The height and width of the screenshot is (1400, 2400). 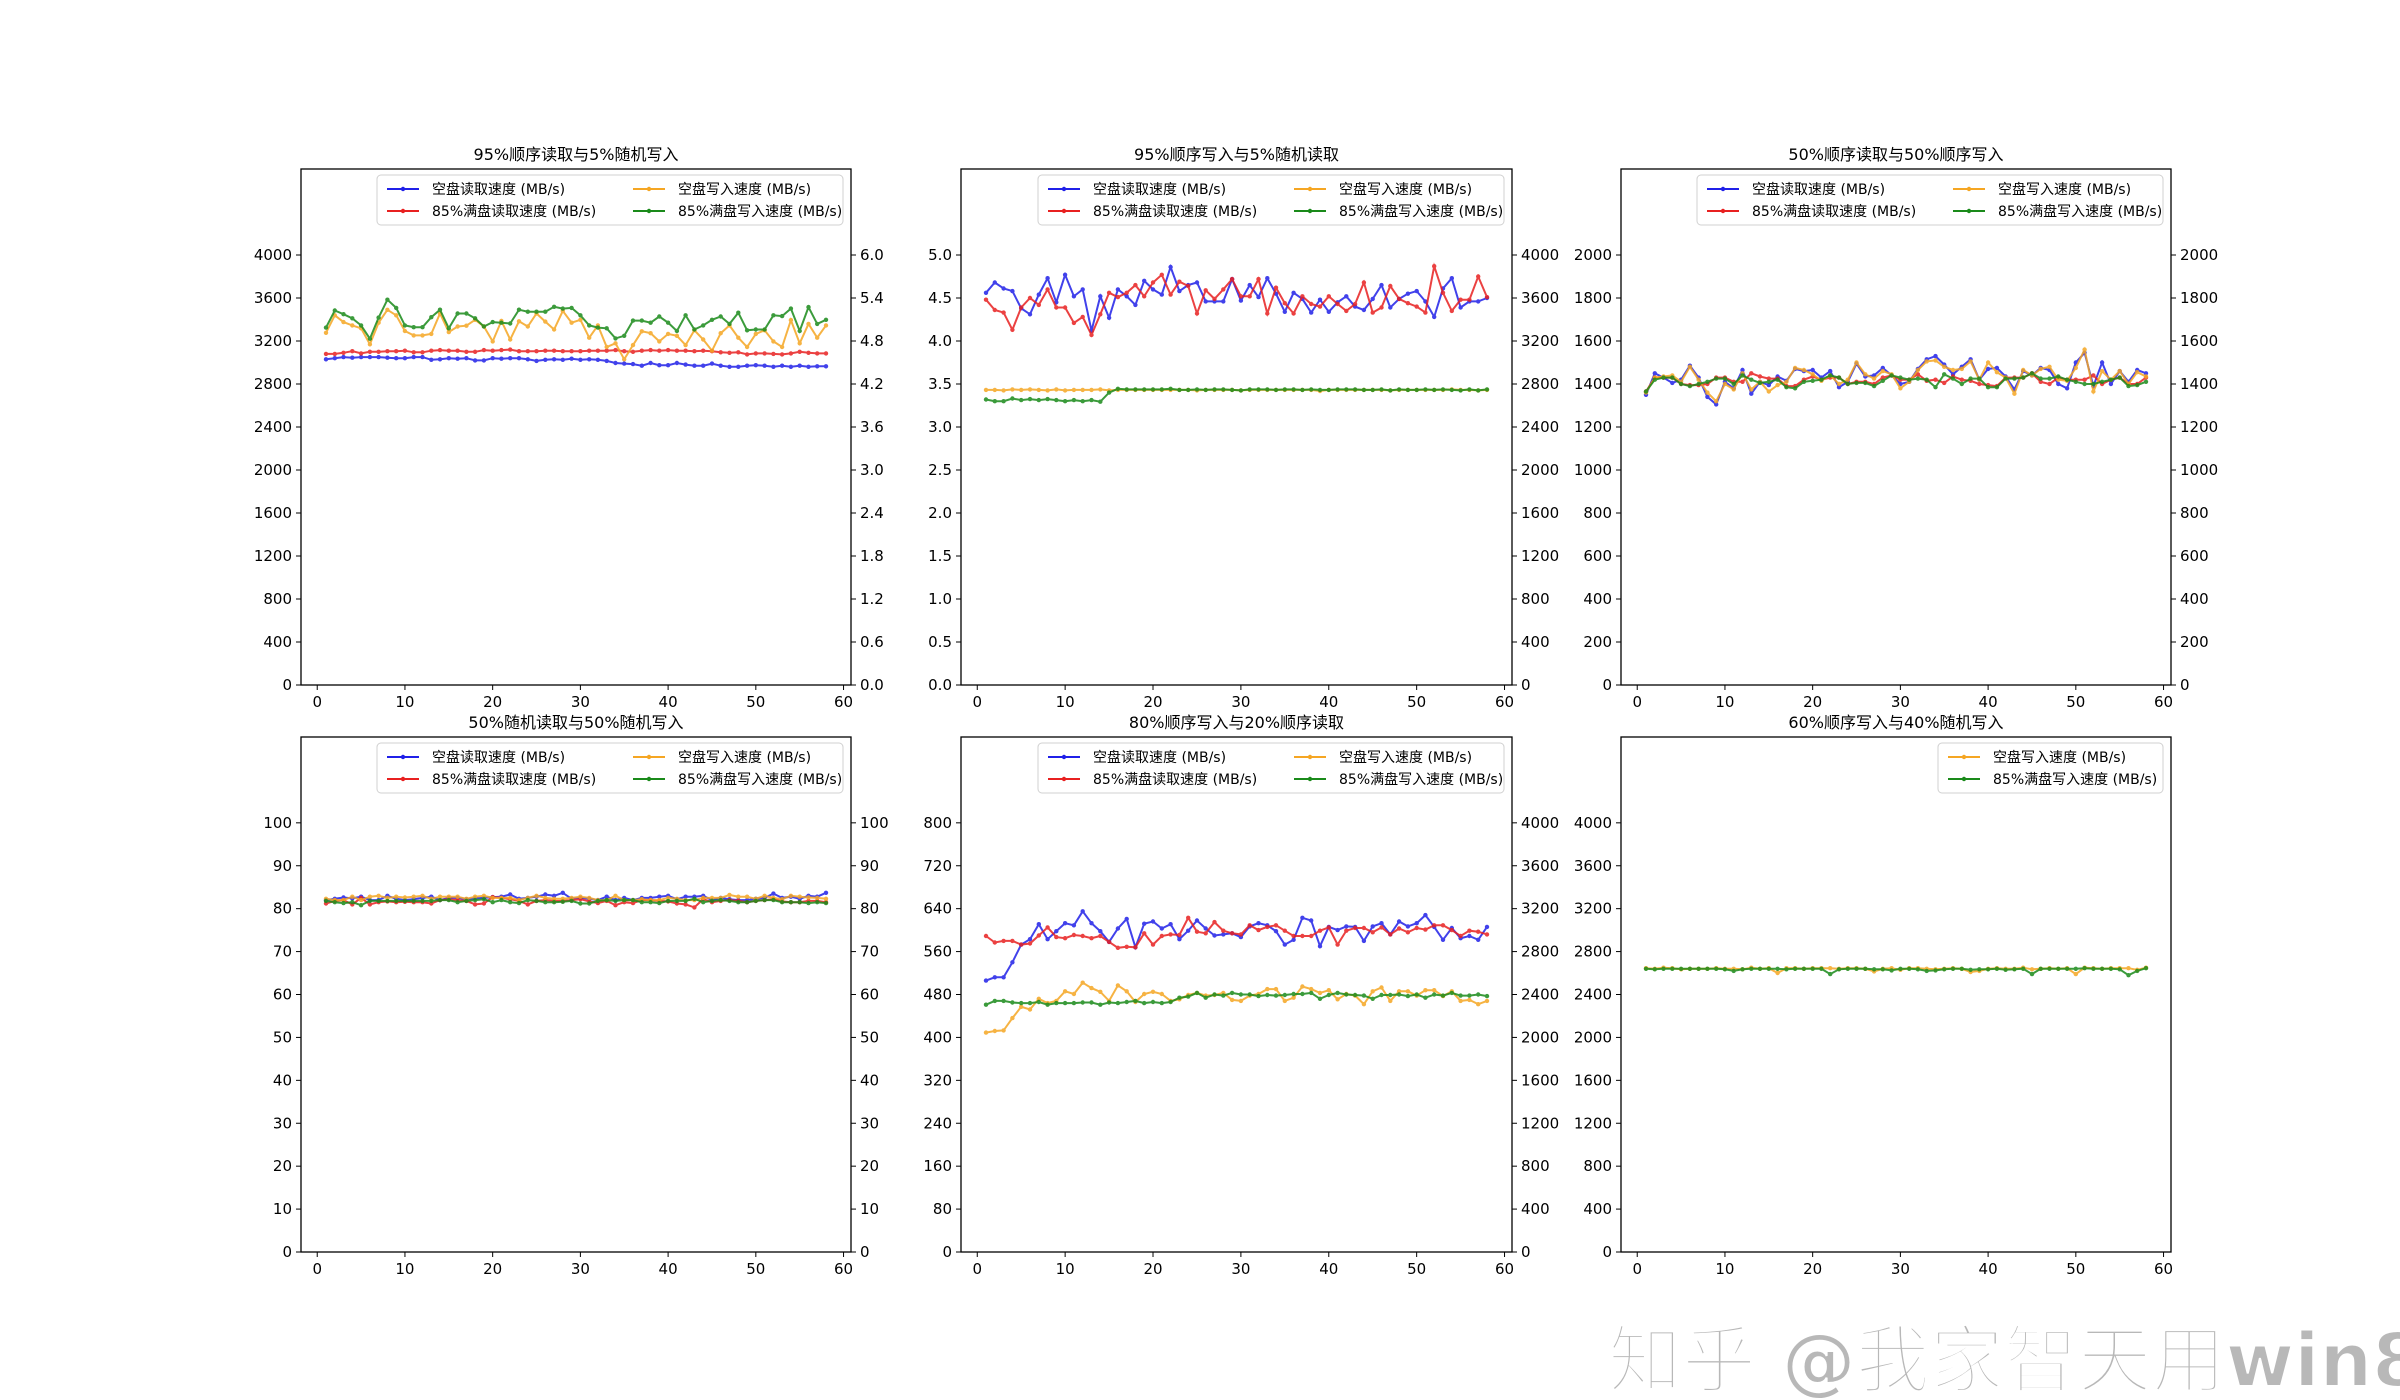 What do you see at coordinates (1398, 779) in the screenshot?
I see `legend-entry: 85%满盘写入速度 (MB/s)` at bounding box center [1398, 779].